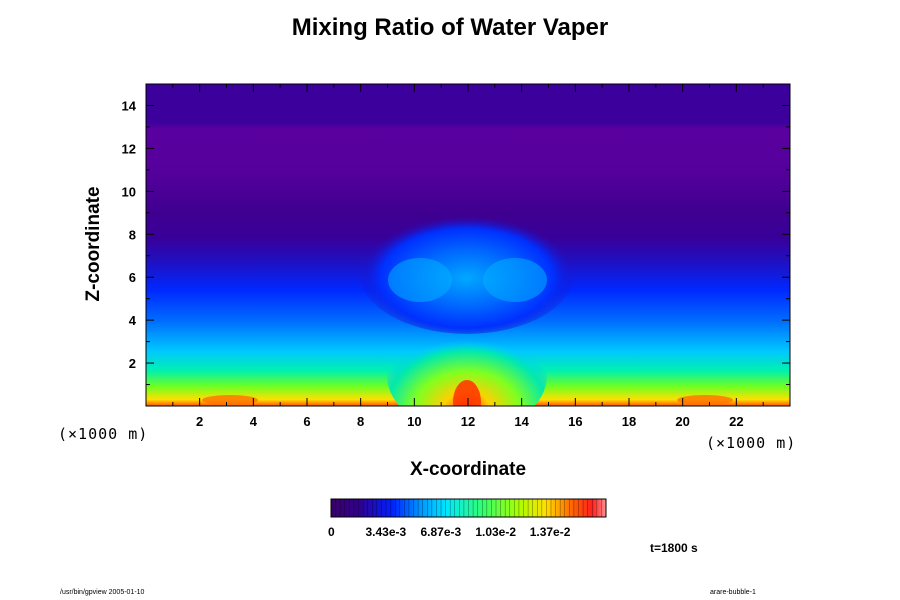  I want to click on x-tick-label: 4, so click(254, 421).